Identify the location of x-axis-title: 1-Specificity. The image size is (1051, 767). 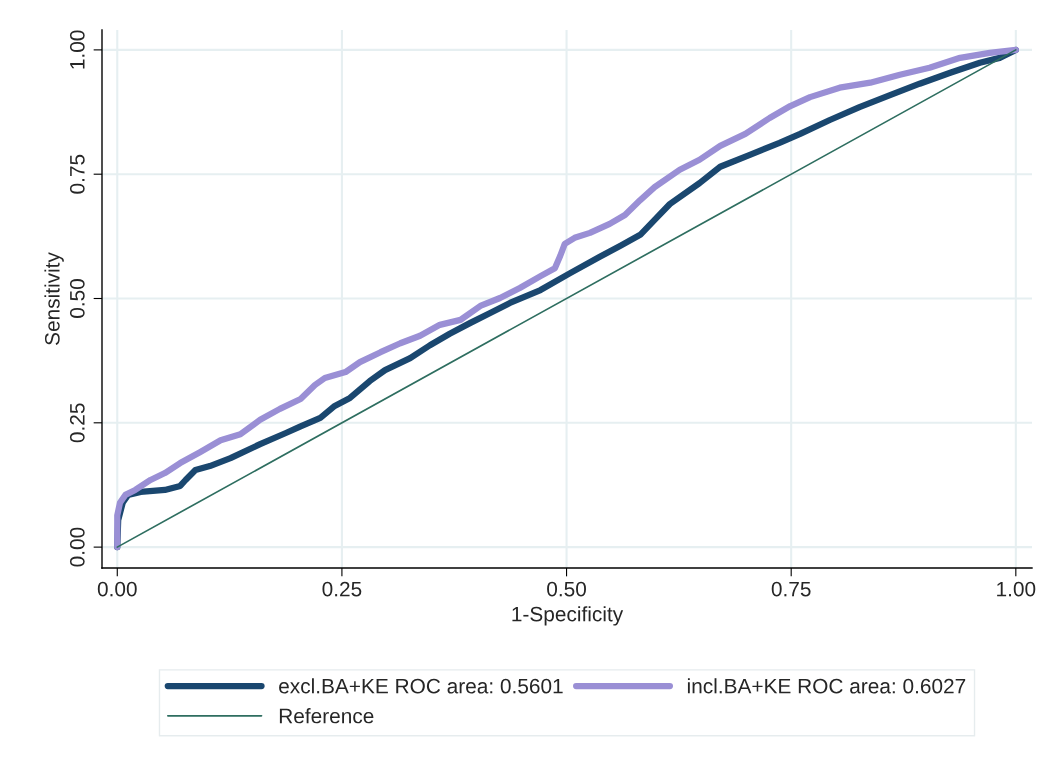
(568, 616).